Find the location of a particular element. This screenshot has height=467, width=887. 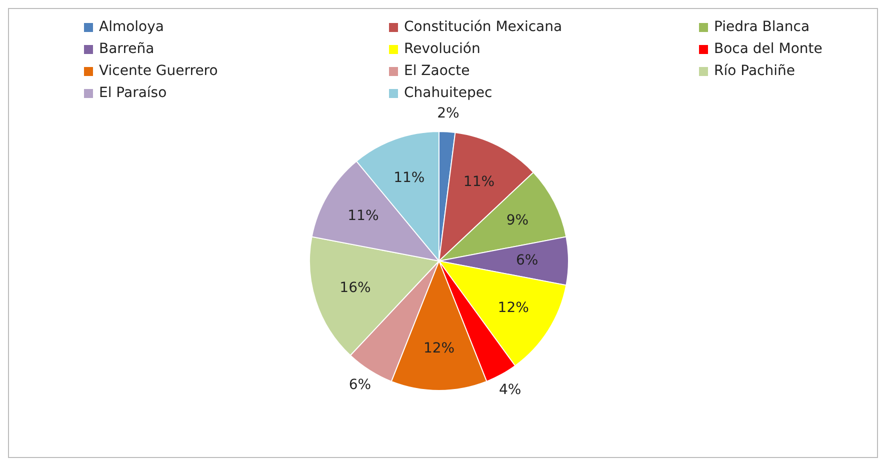

legend-label: El Zaocte is located at coordinates (437, 71).